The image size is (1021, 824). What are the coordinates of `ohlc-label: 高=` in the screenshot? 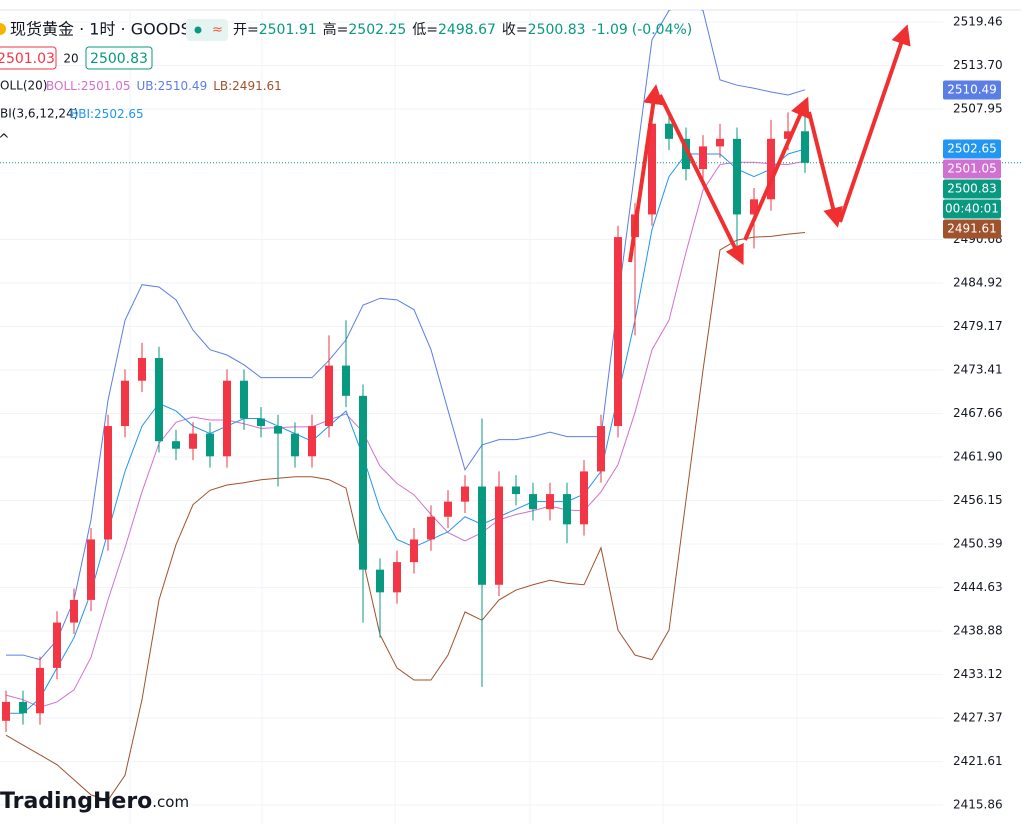 It's located at (336, 29).